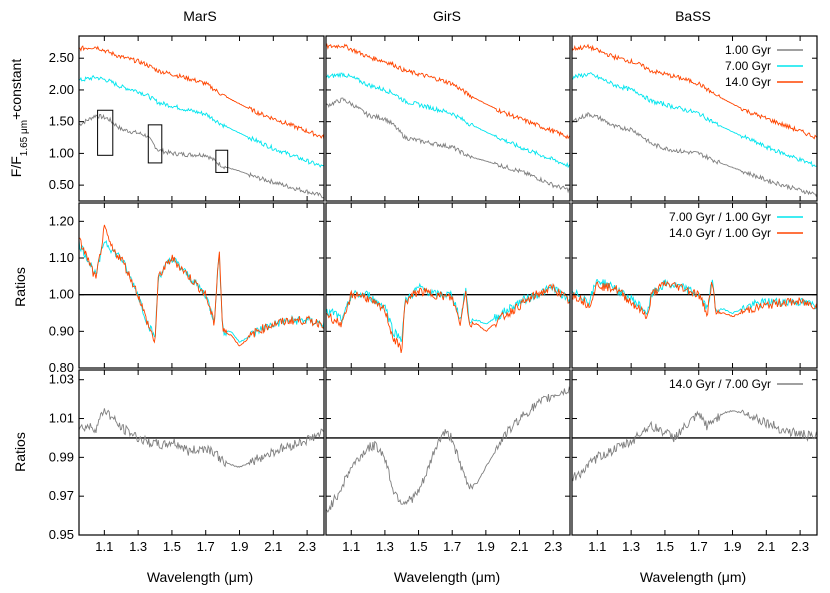  What do you see at coordinates (61, 456) in the screenshot?
I see `y-tick-label: 0.99` at bounding box center [61, 456].